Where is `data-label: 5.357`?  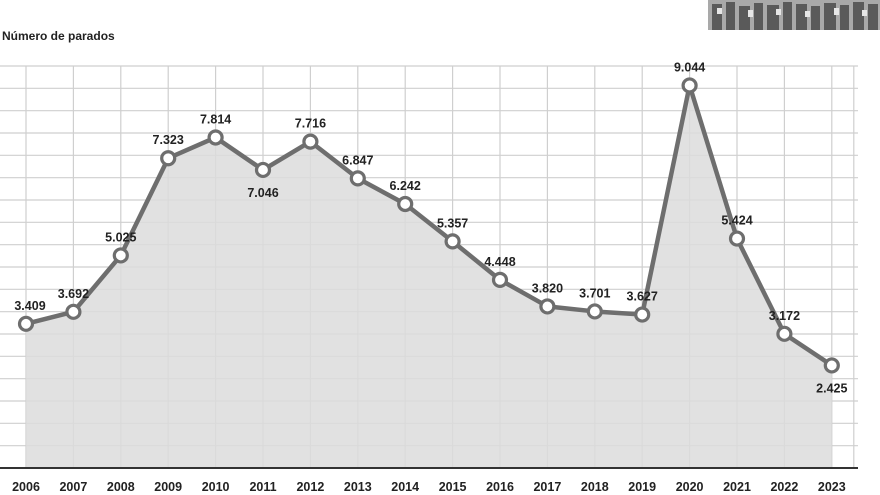
data-label: 5.357 is located at coordinates (452, 223).